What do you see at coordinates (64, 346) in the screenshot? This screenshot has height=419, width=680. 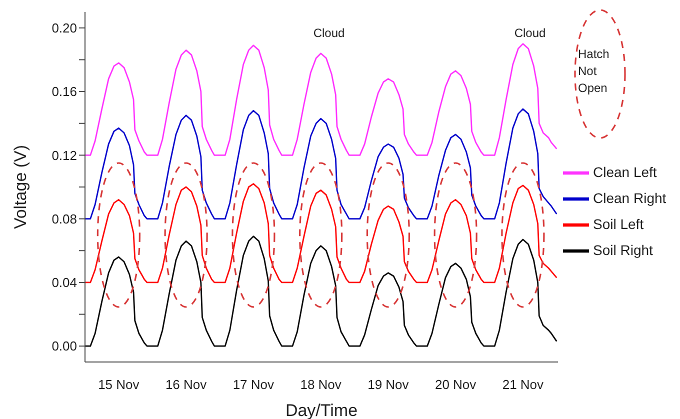 I see `y-tick-label: 0.00` at bounding box center [64, 346].